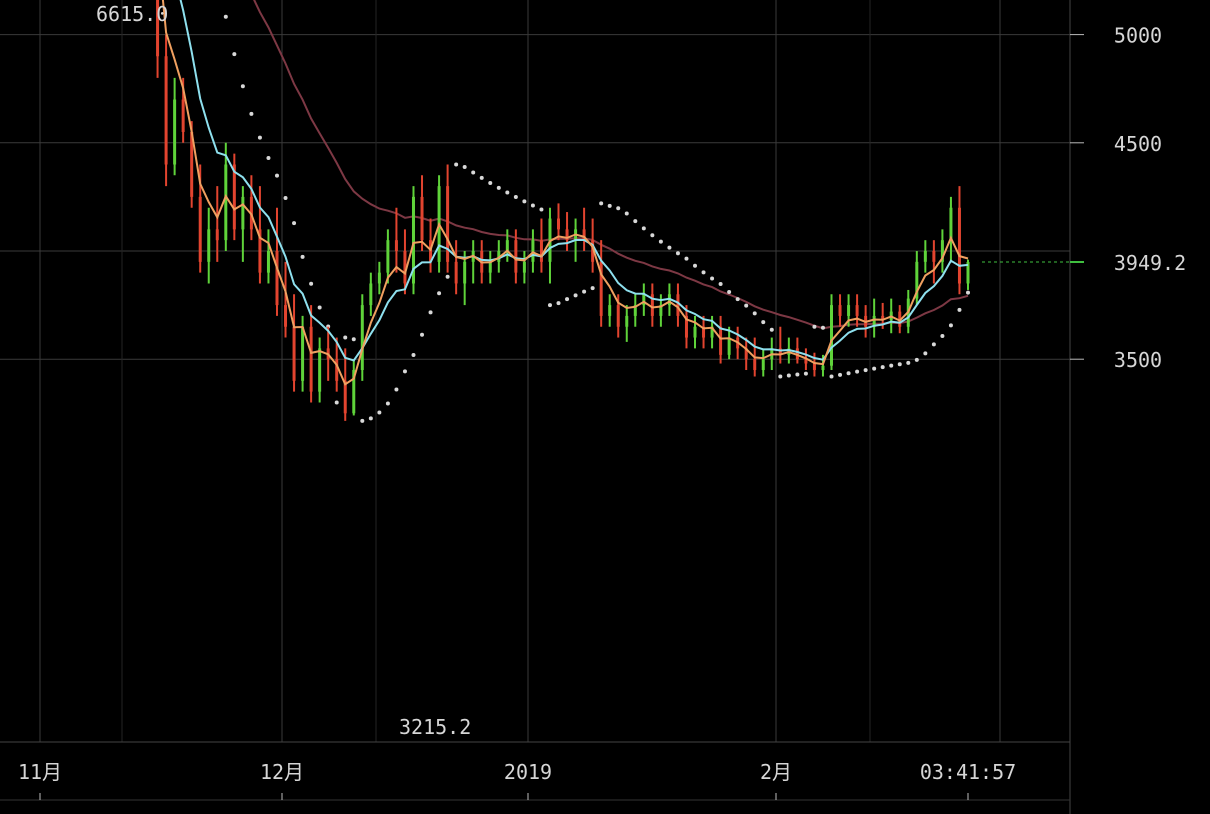  What do you see at coordinates (1138, 144) in the screenshot?
I see `price-tick-label: 4500` at bounding box center [1138, 144].